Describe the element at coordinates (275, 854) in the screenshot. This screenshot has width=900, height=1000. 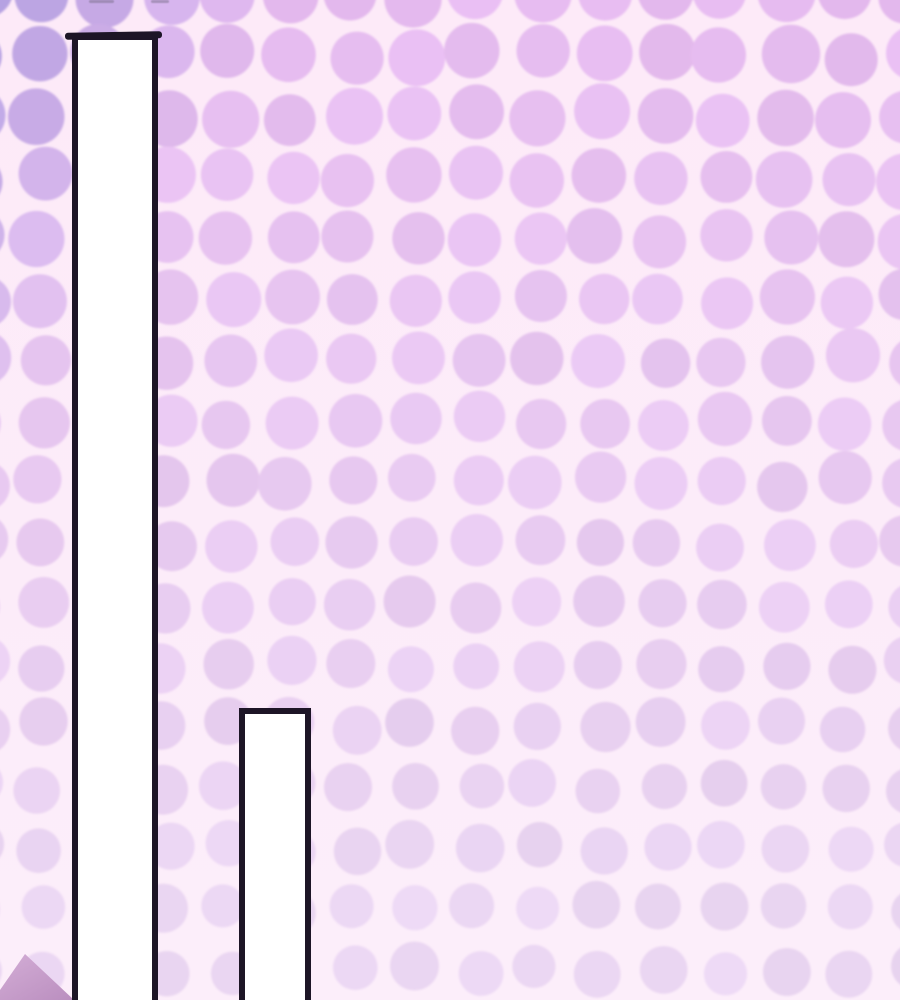
I see `vertical-panel-right` at that location.